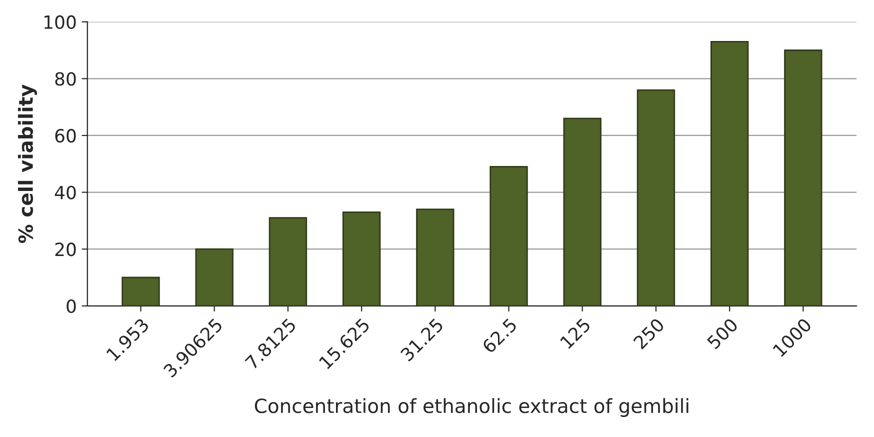 This screenshot has height=437, width=874. Describe the element at coordinates (65, 79) in the screenshot. I see `y-tick-label: 80` at that location.